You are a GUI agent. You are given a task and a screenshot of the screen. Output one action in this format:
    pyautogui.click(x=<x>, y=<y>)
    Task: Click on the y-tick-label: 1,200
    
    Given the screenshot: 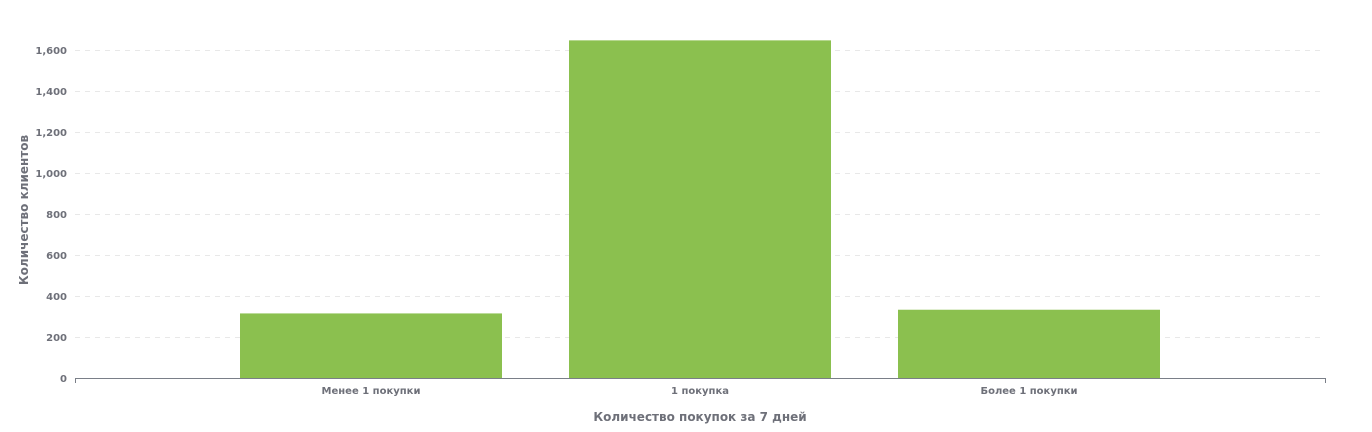 What is the action you would take?
    pyautogui.click(x=51, y=133)
    